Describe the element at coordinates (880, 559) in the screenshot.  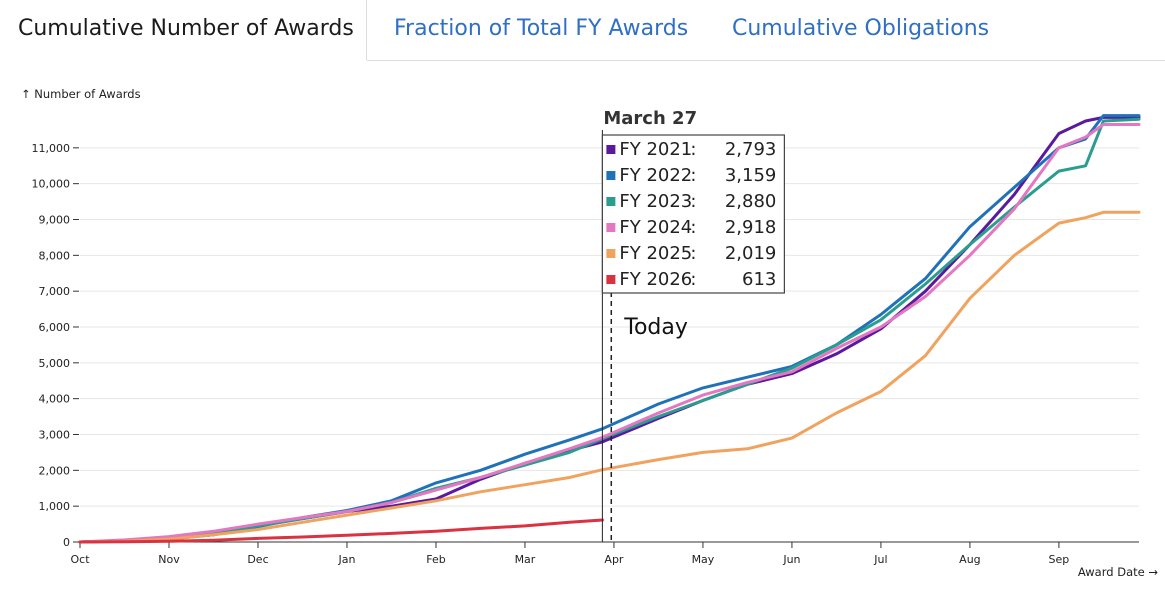
I see `x-tick-label: Jul` at that location.